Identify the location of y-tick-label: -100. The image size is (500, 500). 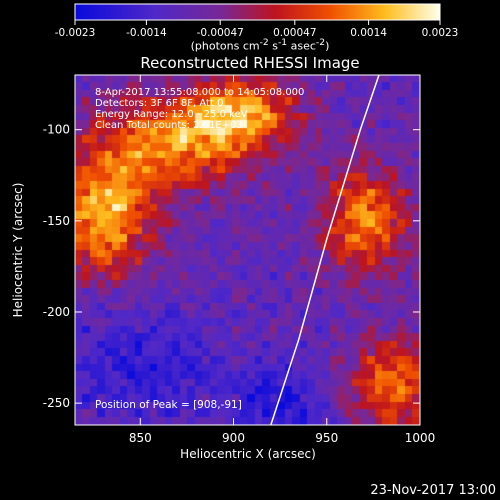
(56, 130).